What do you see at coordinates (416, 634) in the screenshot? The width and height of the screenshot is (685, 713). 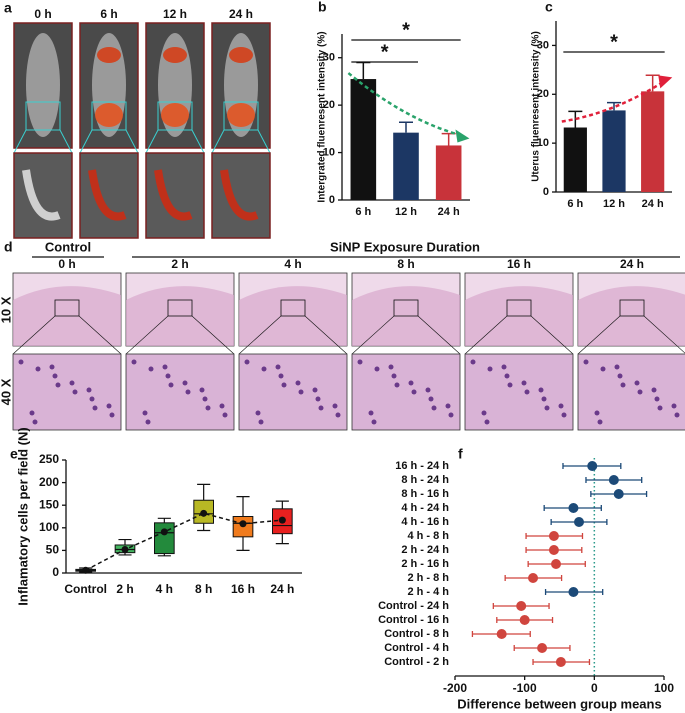 I see `row-label: Control - 8 h` at bounding box center [416, 634].